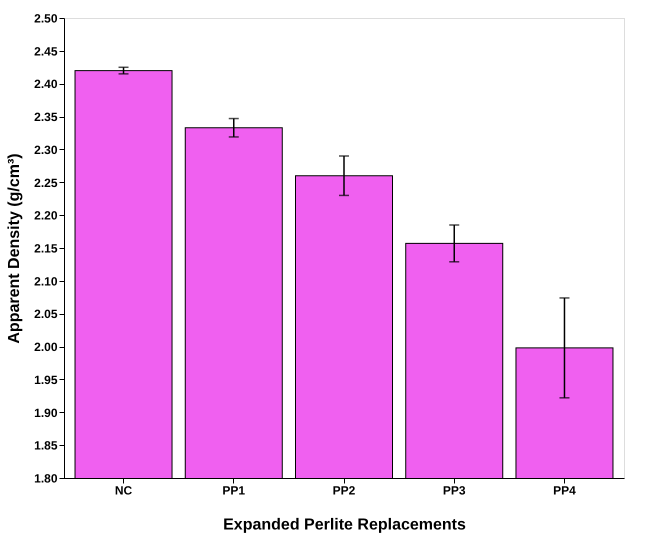 The height and width of the screenshot is (557, 663). What do you see at coordinates (46, 379) in the screenshot?
I see `y-tick-label: 1.95` at bounding box center [46, 379].